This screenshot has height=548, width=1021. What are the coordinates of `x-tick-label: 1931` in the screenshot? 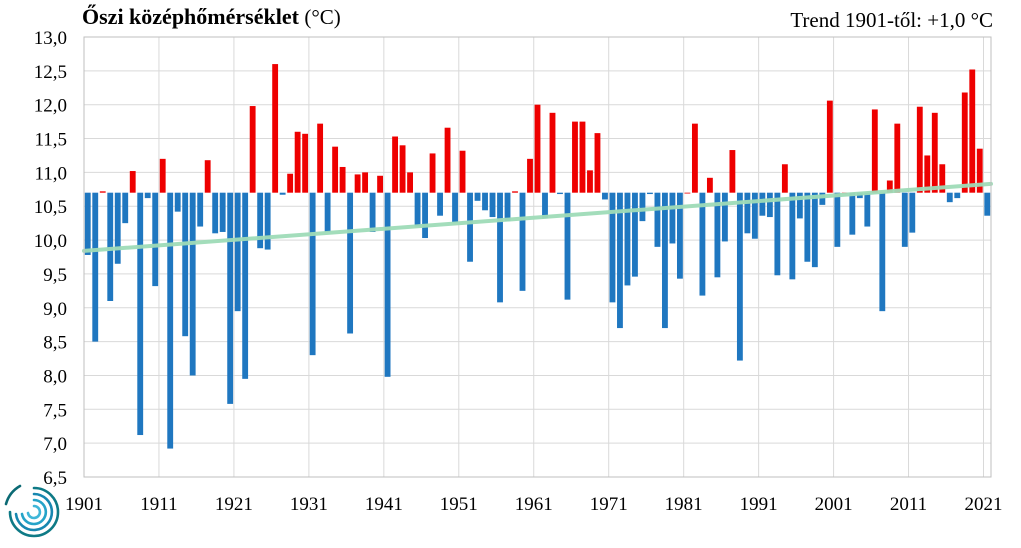 It's located at (309, 504).